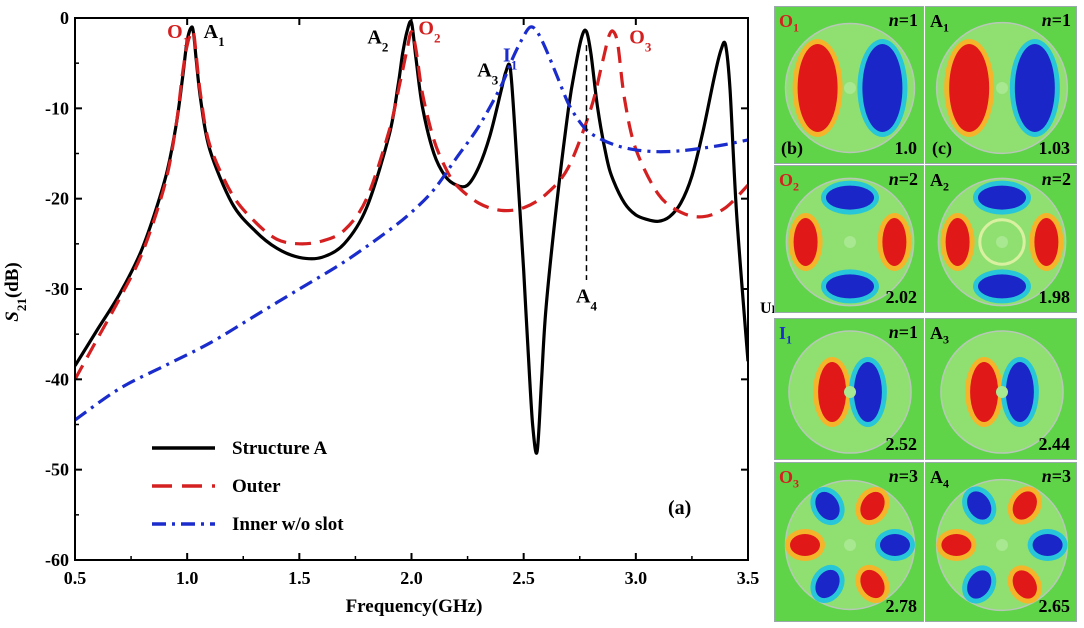 This screenshot has height=628, width=1084. I want to click on x-tick-label: 2.5, so click(523, 578).